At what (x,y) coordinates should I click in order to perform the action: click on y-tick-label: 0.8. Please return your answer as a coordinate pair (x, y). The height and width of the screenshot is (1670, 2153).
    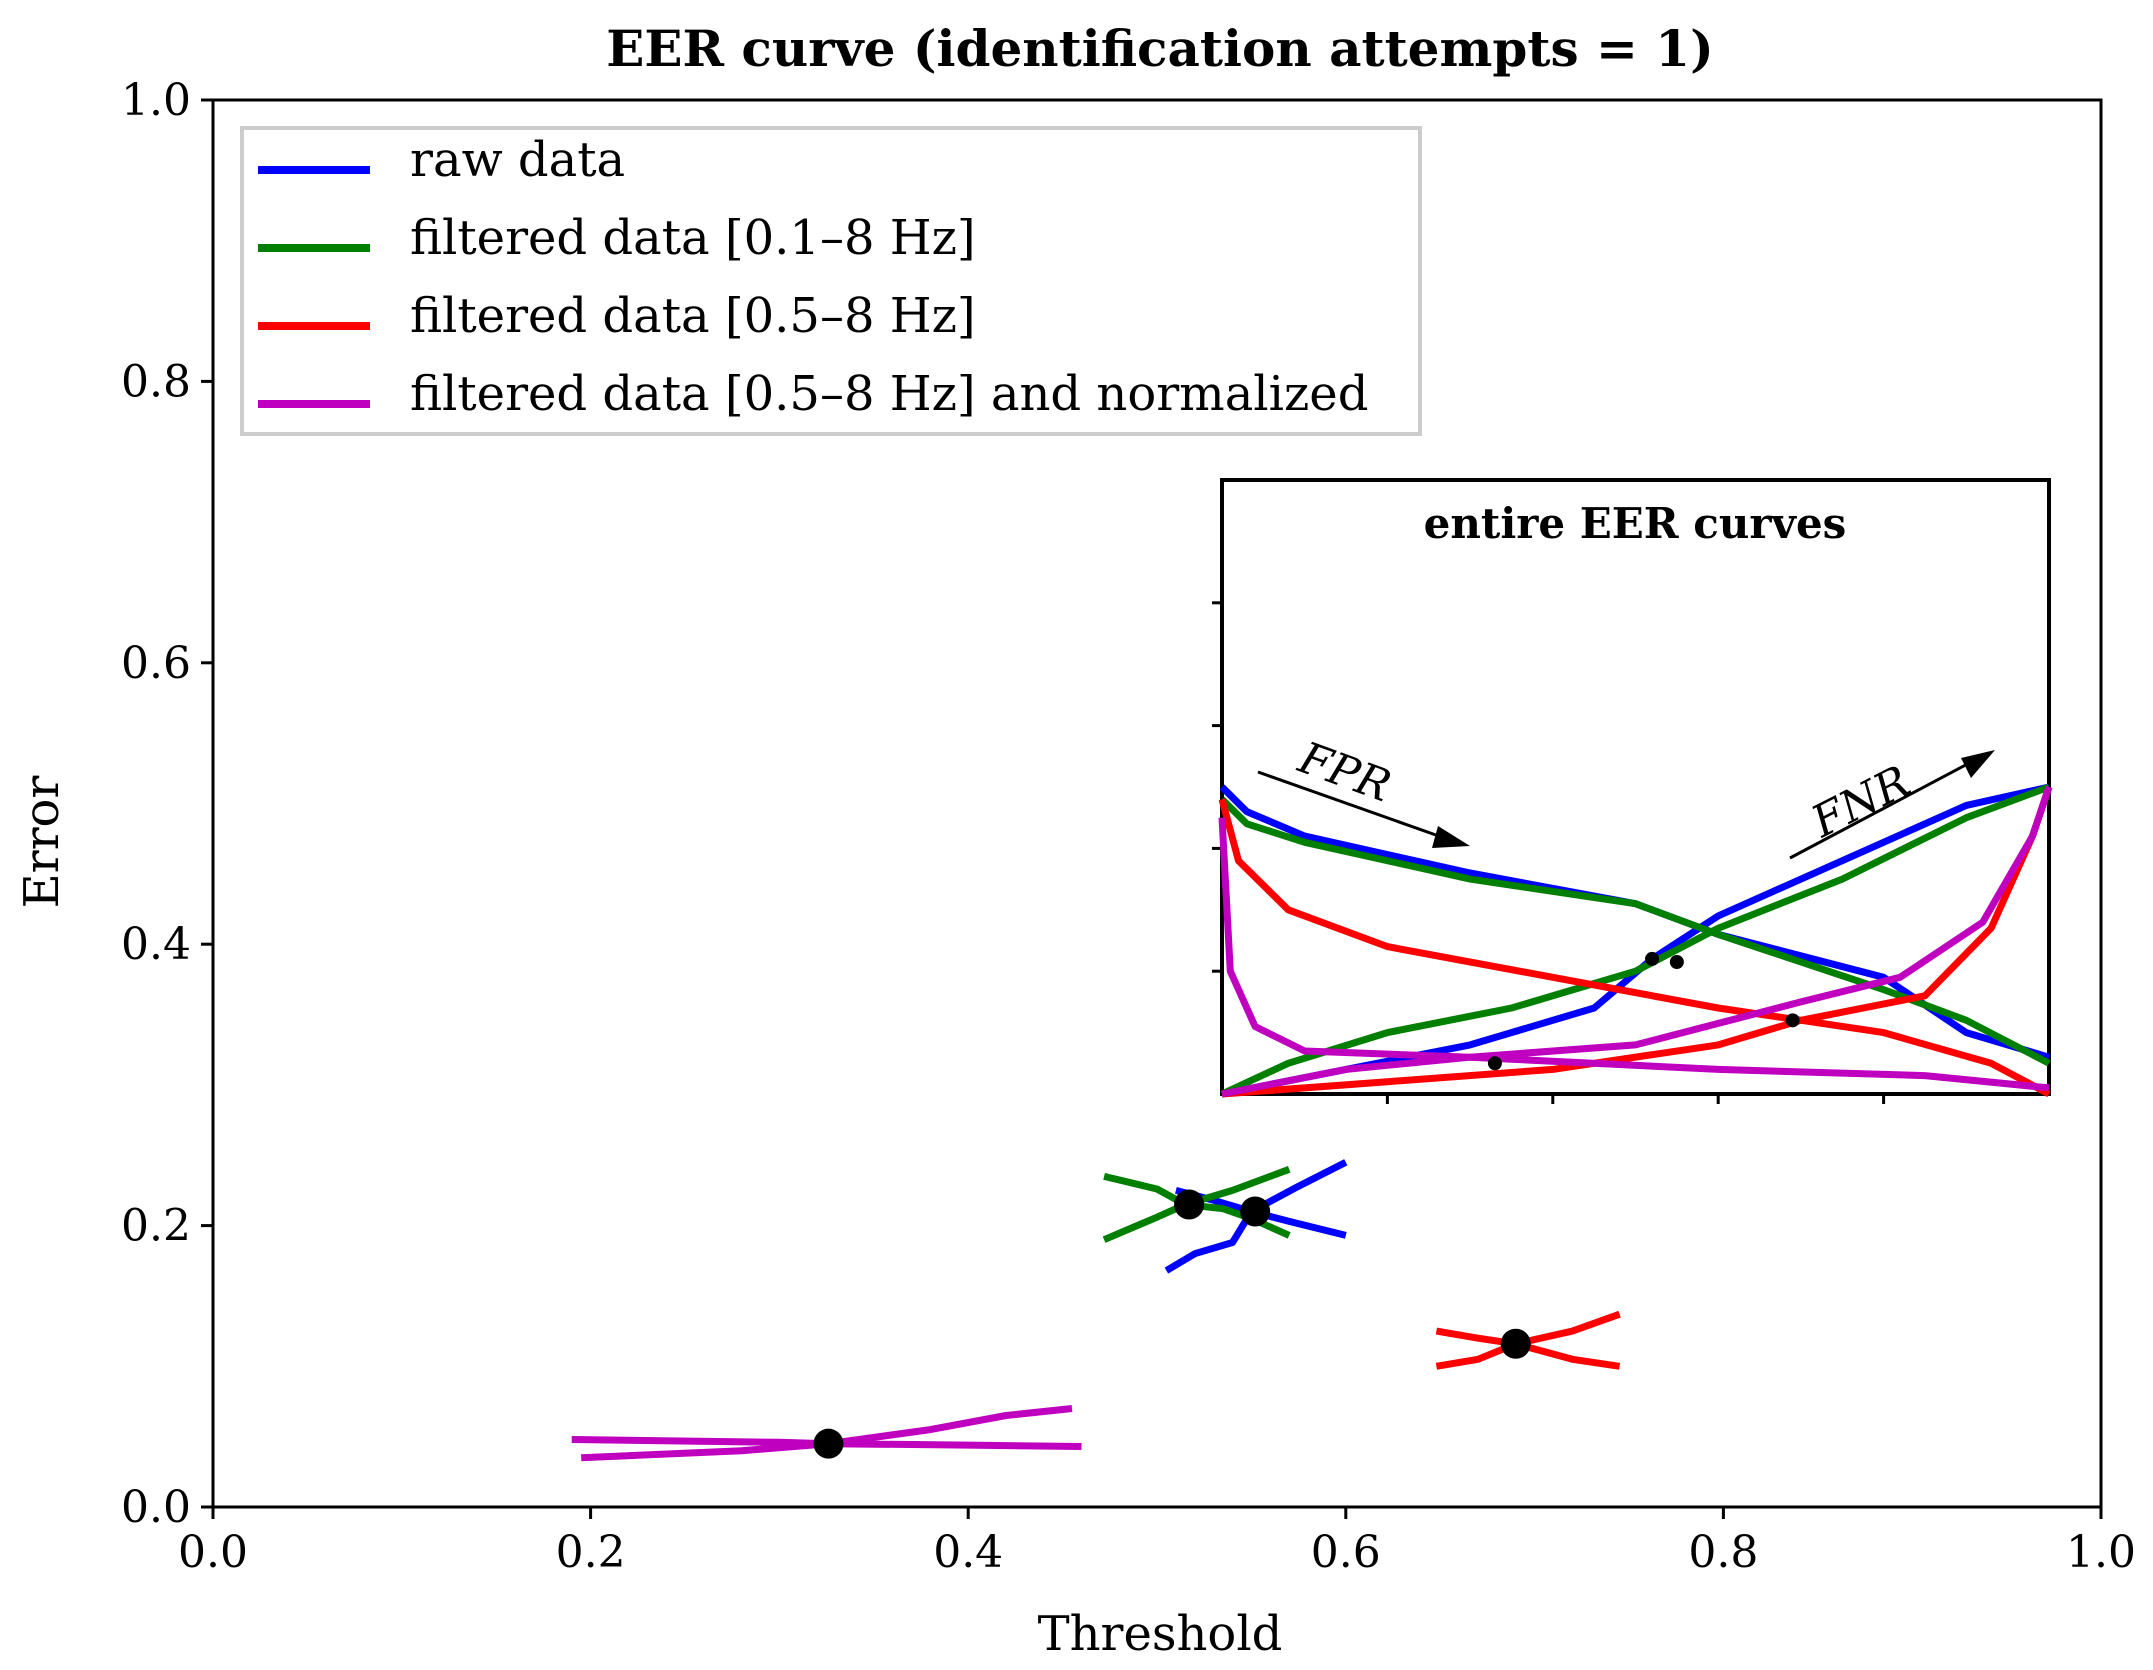
    Looking at the image, I should click on (156, 381).